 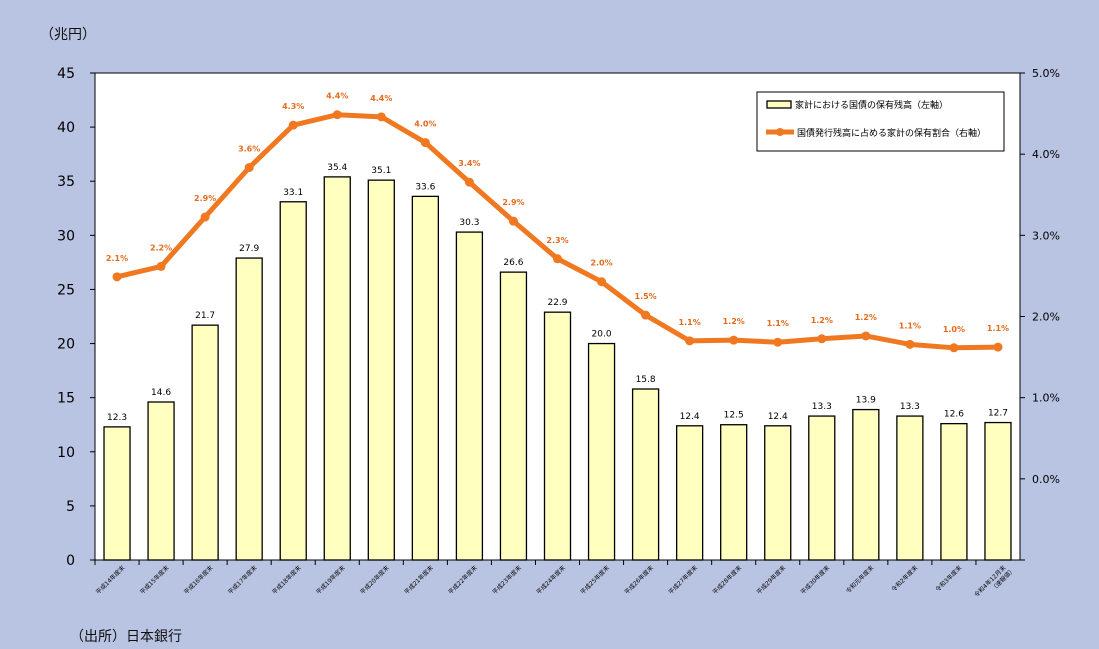 What do you see at coordinates (425, 124) in the screenshot?
I see `line-value-label: 4.0%` at bounding box center [425, 124].